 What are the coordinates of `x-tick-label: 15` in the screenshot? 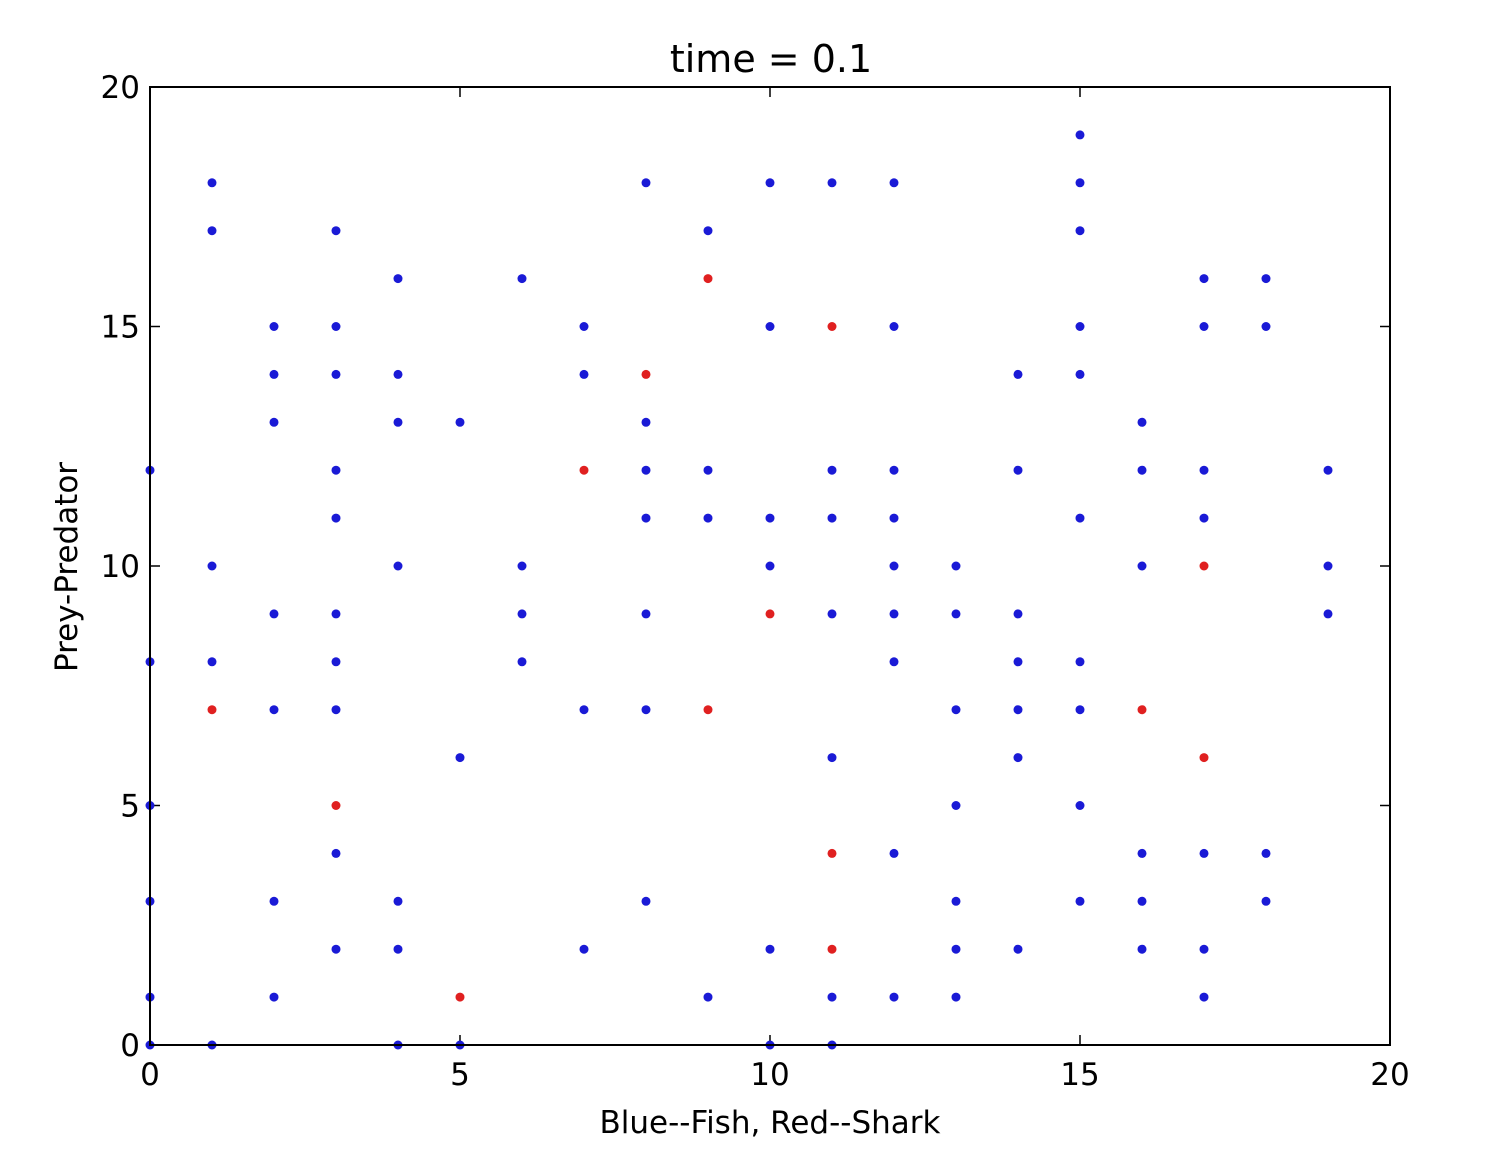 It's located at (1079, 1075).